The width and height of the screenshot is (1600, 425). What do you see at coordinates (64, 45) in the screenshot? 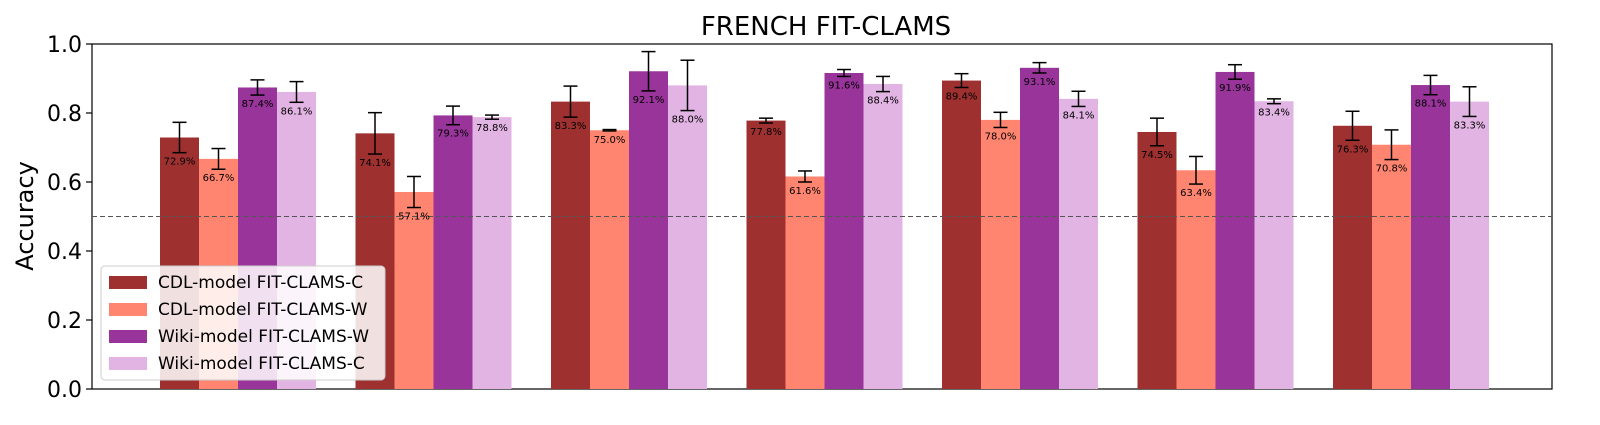
I see `y-tick-label: 1.0` at bounding box center [64, 45].